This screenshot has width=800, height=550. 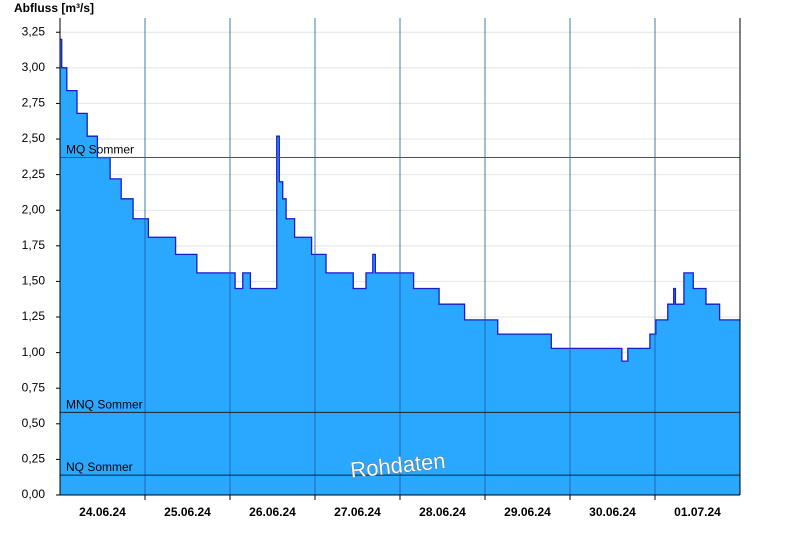 I want to click on y-tick-label: 1,25, so click(x=34, y=316).